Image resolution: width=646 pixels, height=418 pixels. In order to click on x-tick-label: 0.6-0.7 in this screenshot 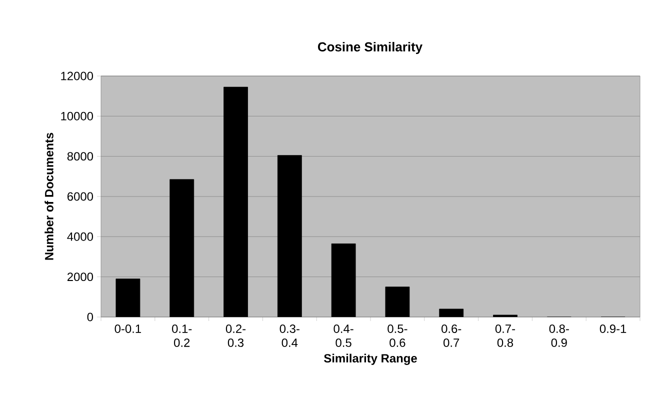, I will do `click(452, 335)`.